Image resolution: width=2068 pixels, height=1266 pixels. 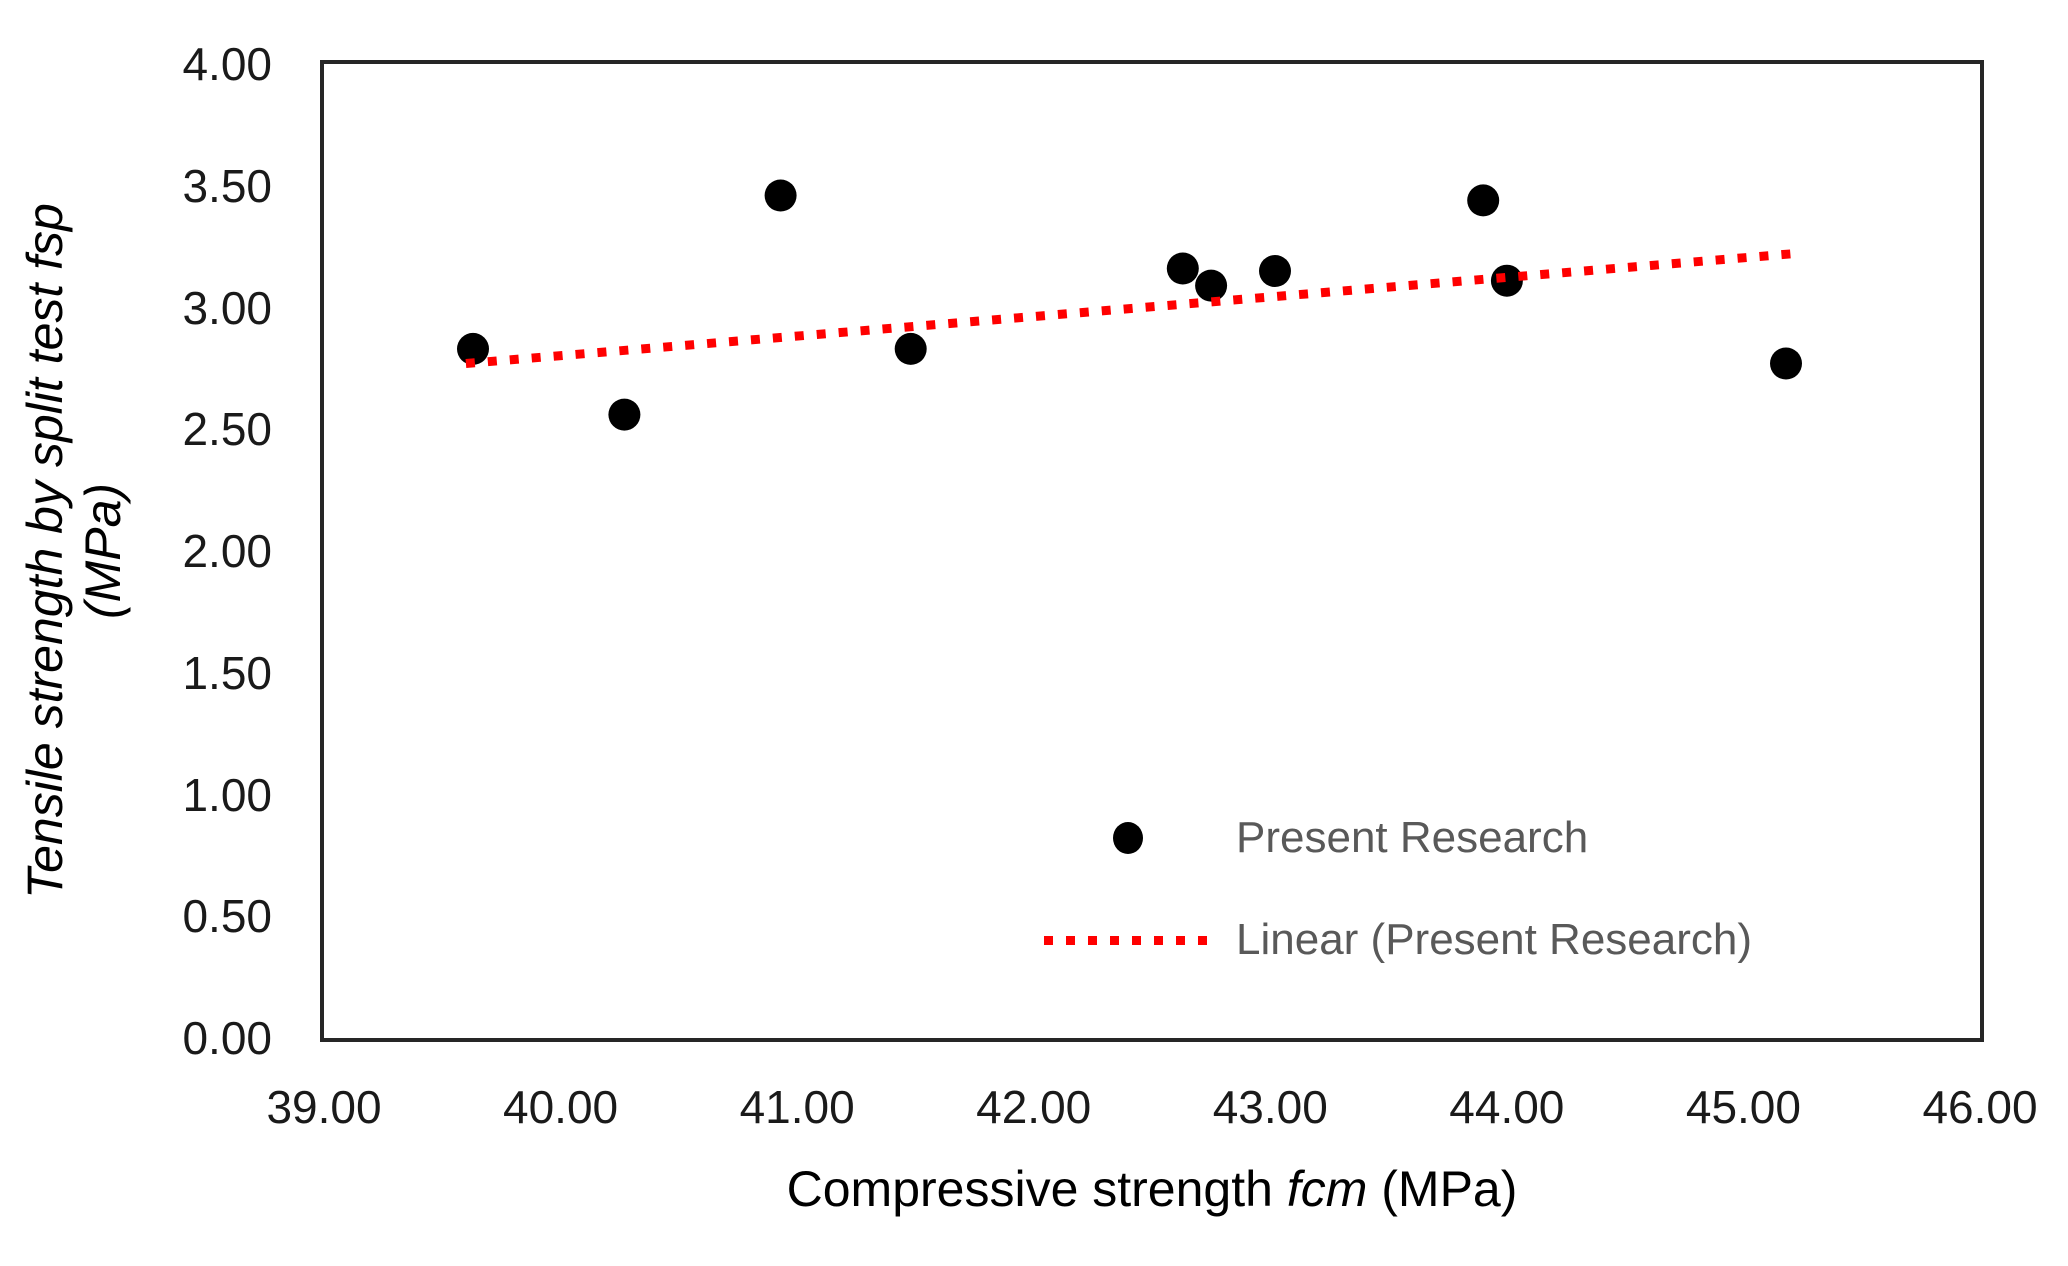 What do you see at coordinates (1270, 1107) in the screenshot?
I see `x-tick-label: 43.00` at bounding box center [1270, 1107].